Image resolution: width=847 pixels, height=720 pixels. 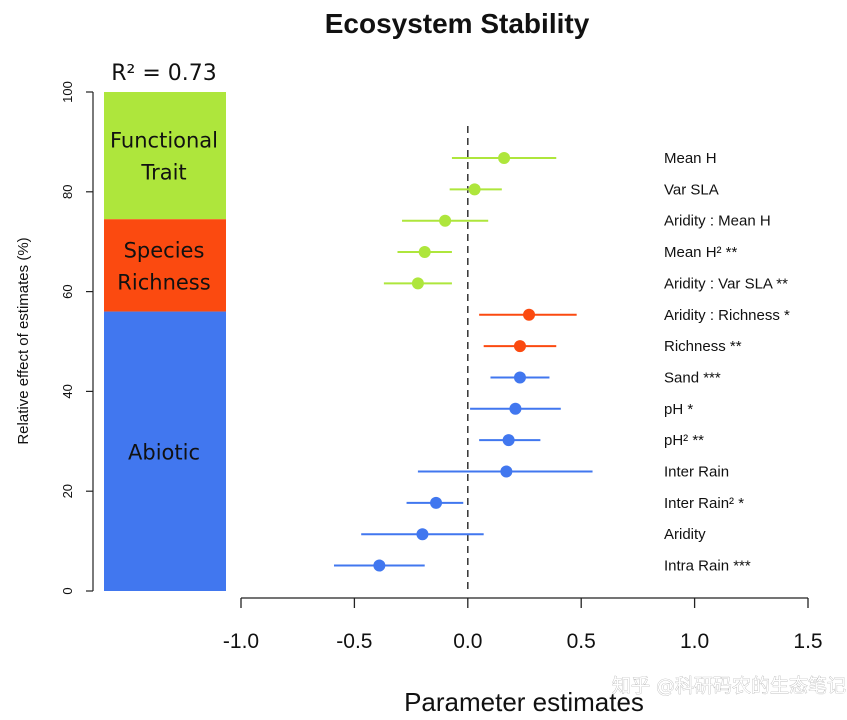 I want to click on chart-title: Ecosystem Stability, so click(x=457, y=23).